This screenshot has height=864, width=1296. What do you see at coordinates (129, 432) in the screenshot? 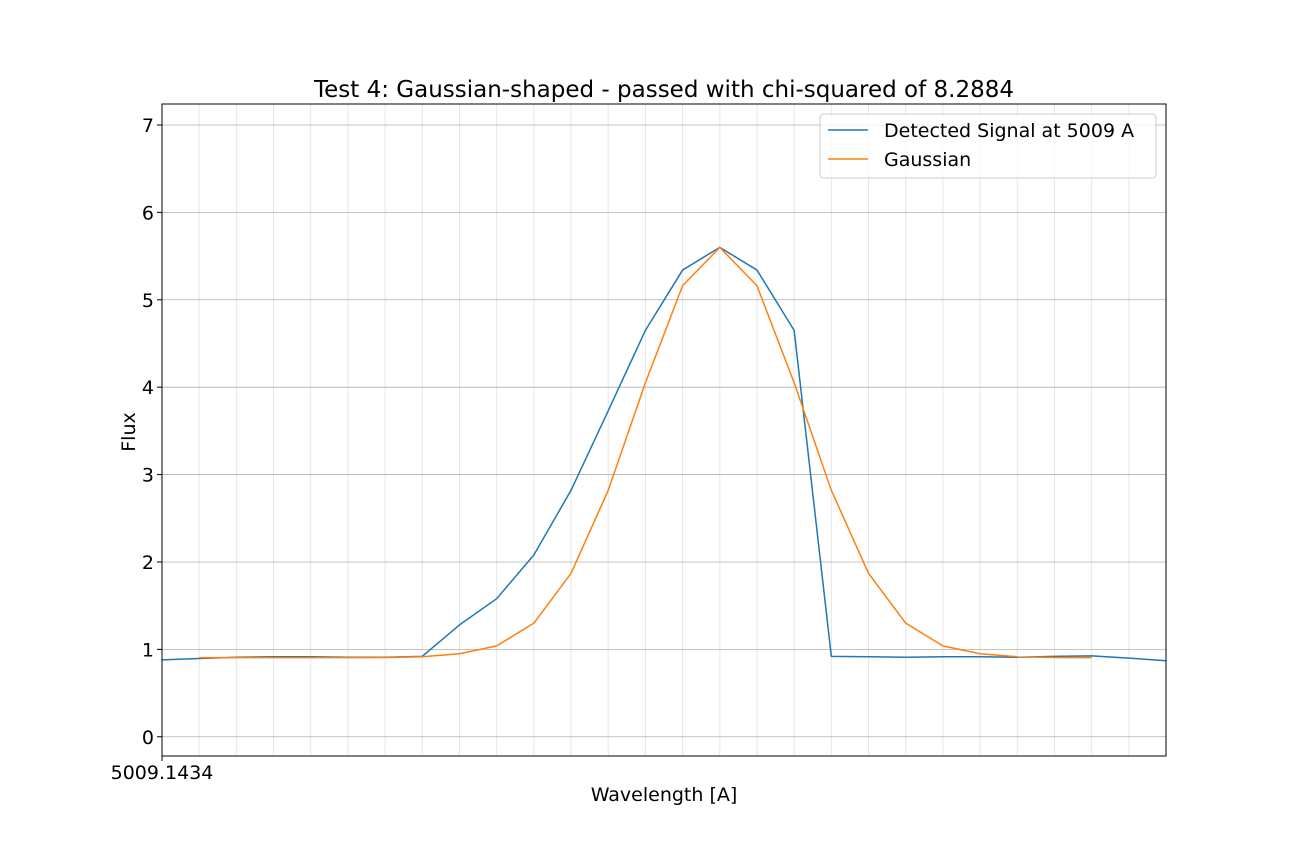
I see `y-axis-label: Flux` at bounding box center [129, 432].